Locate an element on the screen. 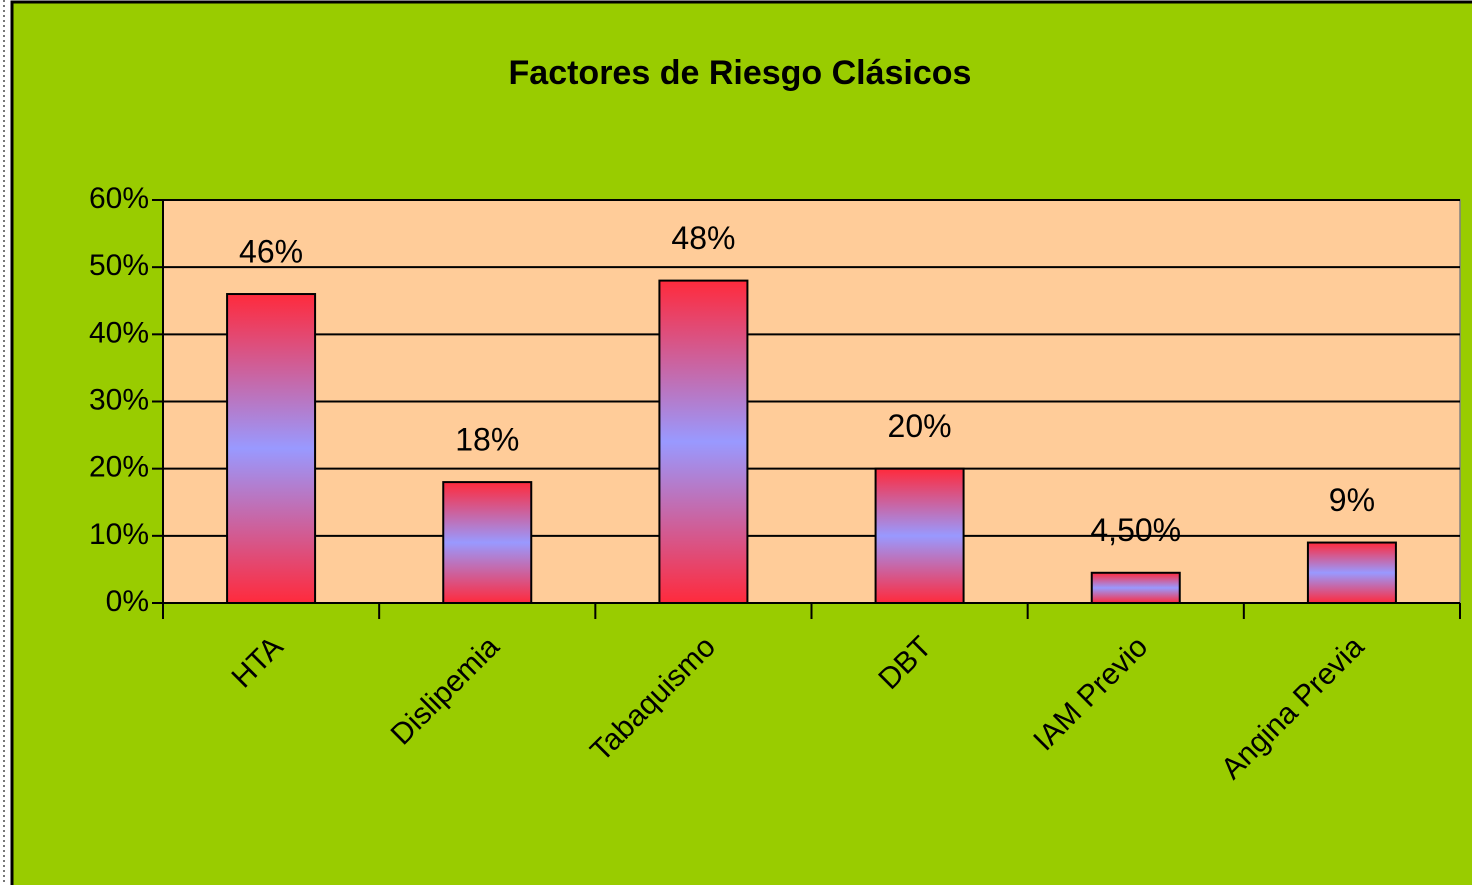 This screenshot has height=885, width=1472. y-tick-label: 60% is located at coordinates (119, 198).